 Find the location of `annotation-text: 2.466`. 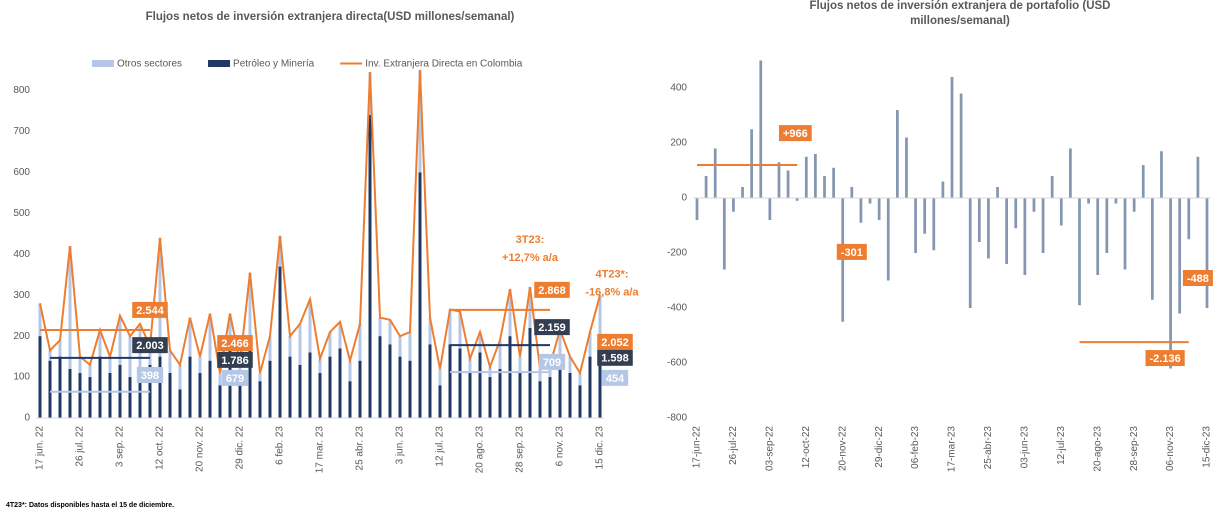

annotation-text: 2.466 is located at coordinates (235, 344).